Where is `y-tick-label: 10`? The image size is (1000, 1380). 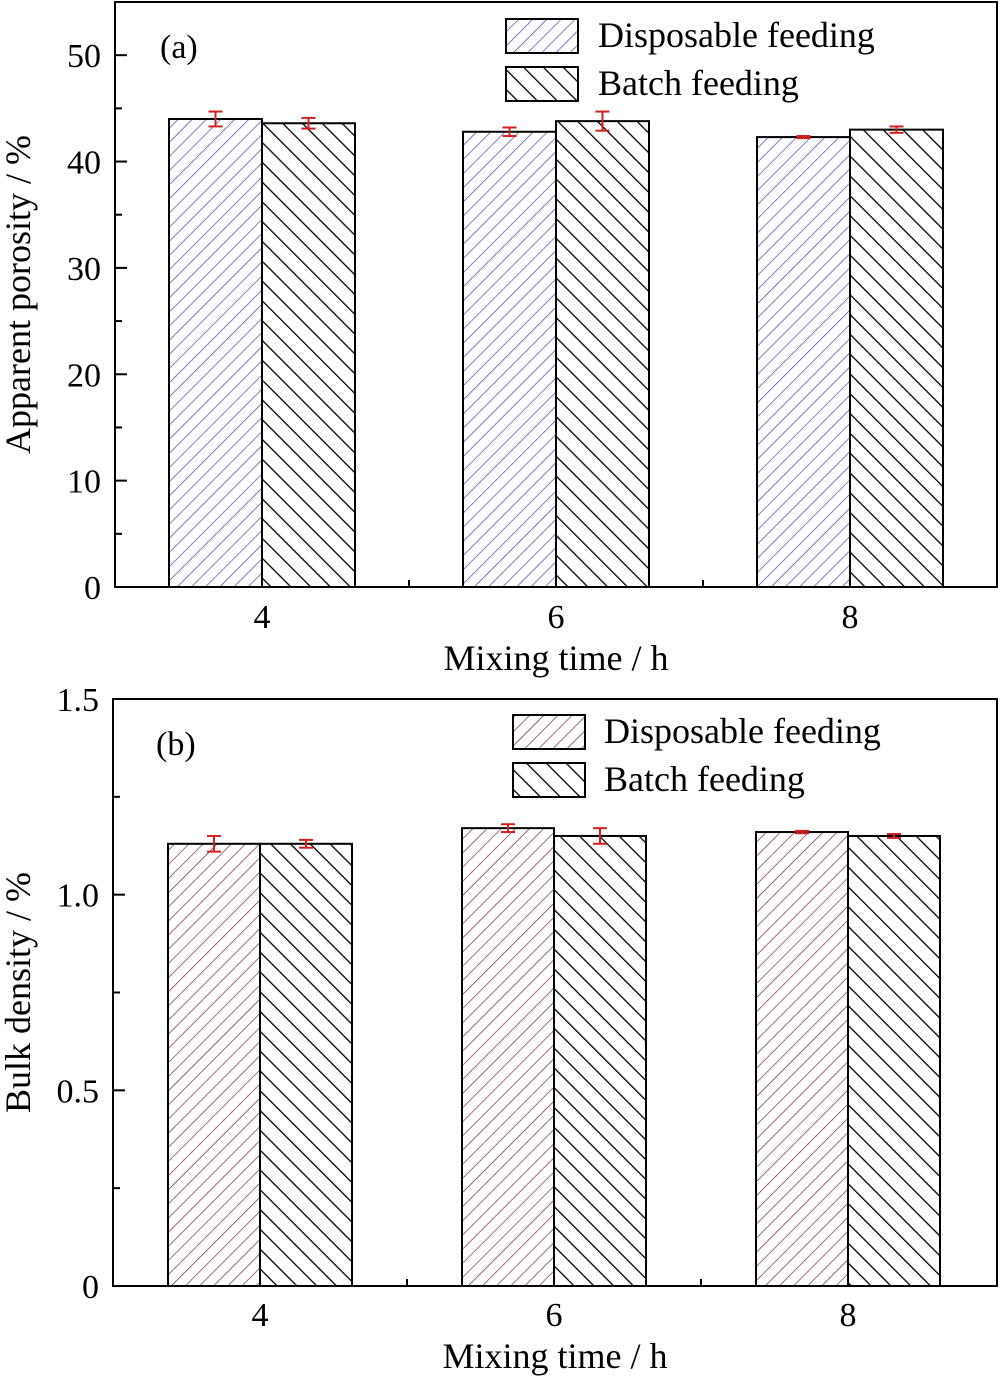
y-tick-label: 10 is located at coordinates (84, 482).